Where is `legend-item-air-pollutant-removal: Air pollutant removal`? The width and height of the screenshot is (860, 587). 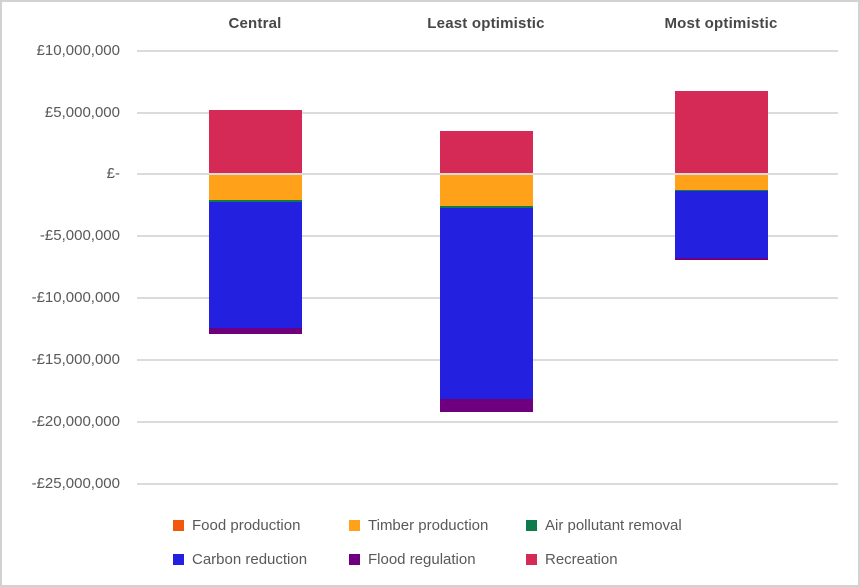
legend-item-air-pollutant-removal: Air pollutant removal is located at coordinates (604, 525).